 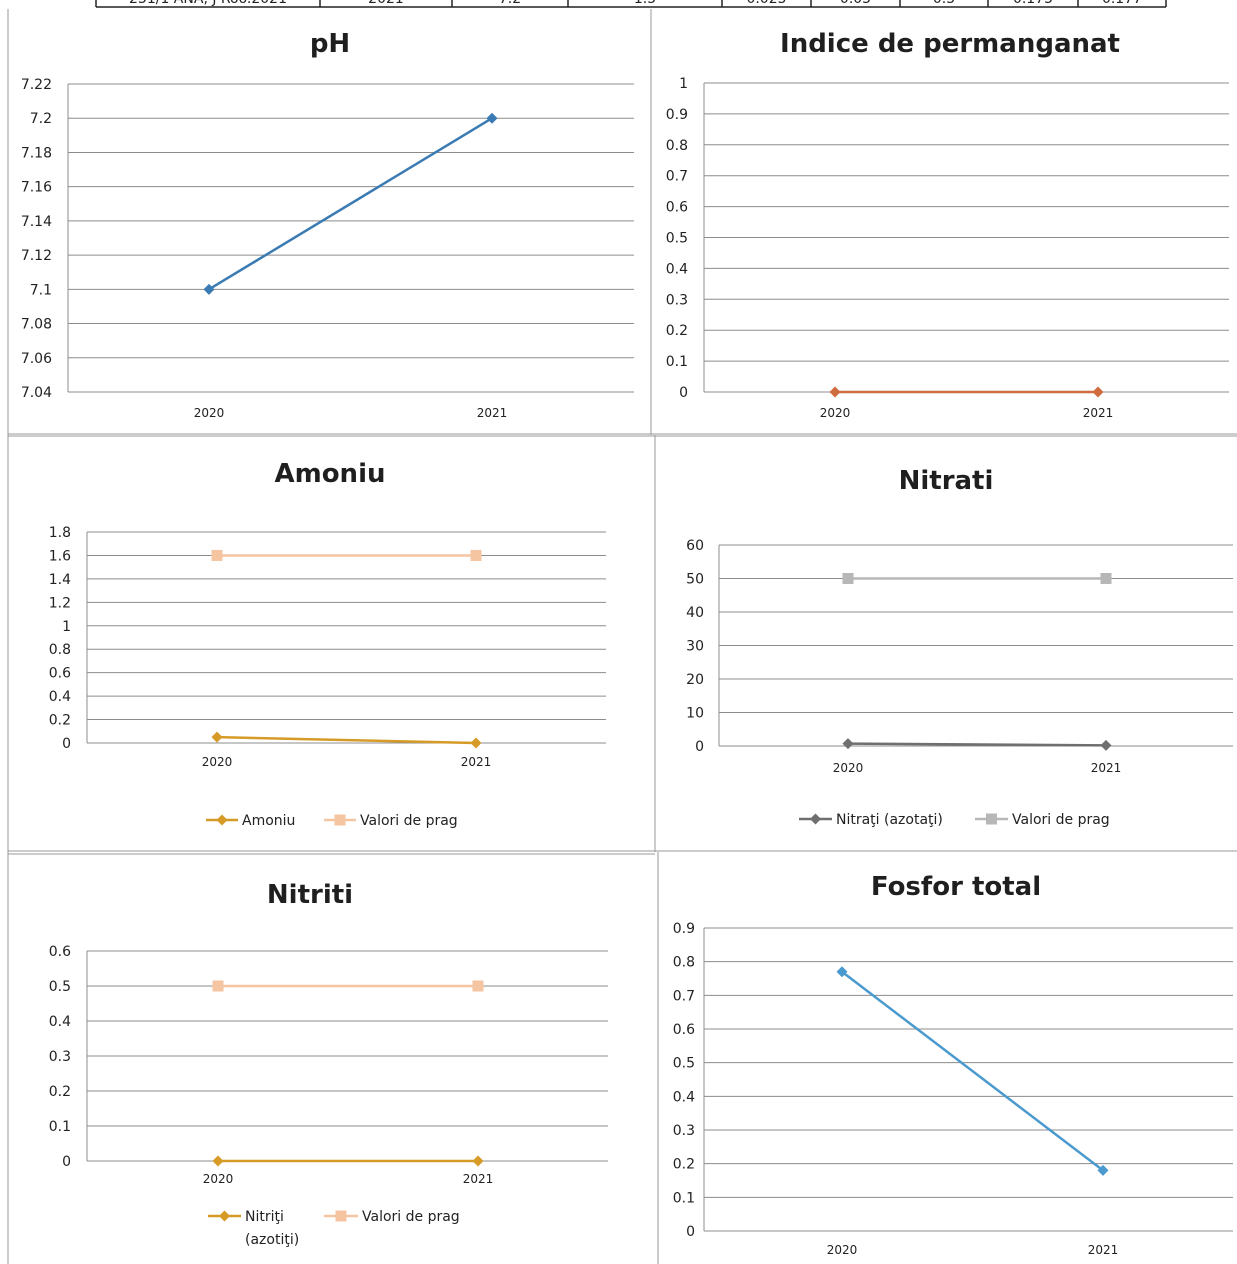 What do you see at coordinates (36, 188) in the screenshot?
I see `y-tick-label: 7.16` at bounding box center [36, 188].